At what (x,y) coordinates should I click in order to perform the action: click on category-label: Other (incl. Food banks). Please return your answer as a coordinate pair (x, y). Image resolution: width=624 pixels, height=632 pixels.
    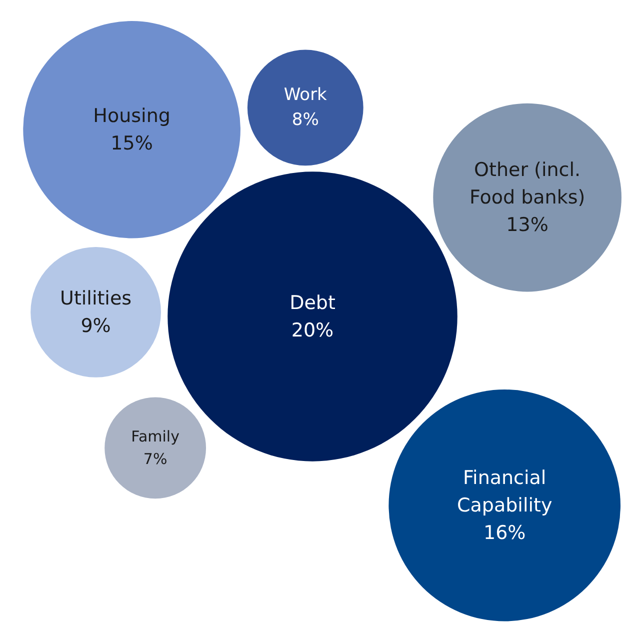
    Looking at the image, I should click on (527, 184).